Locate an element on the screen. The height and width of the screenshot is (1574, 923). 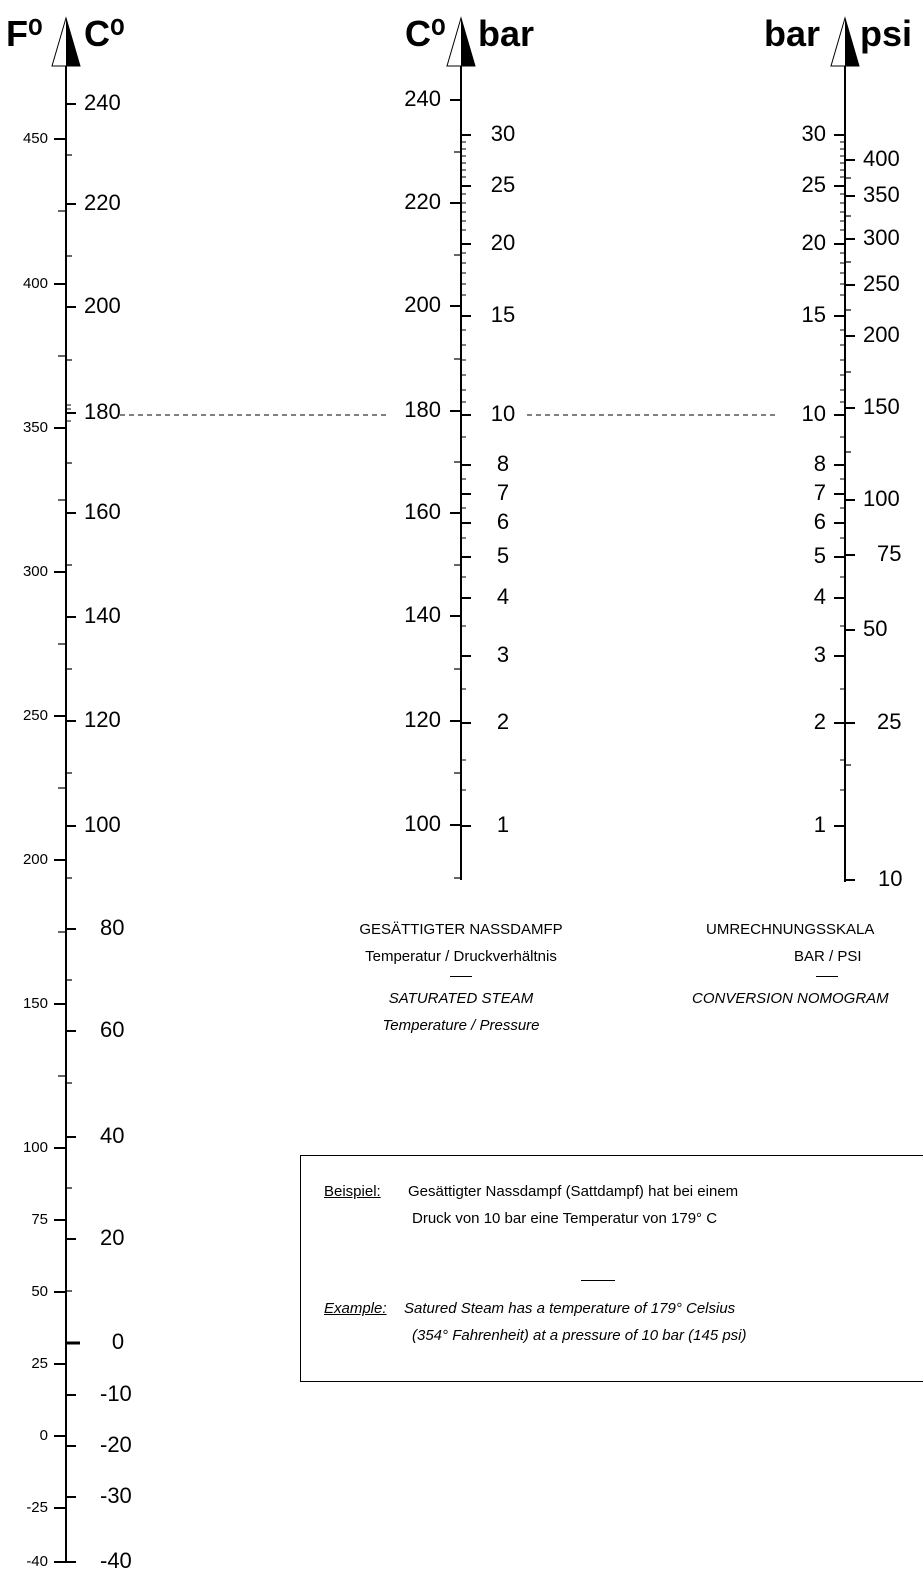
celsius-tick-label: 240 is located at coordinates (102, 102).